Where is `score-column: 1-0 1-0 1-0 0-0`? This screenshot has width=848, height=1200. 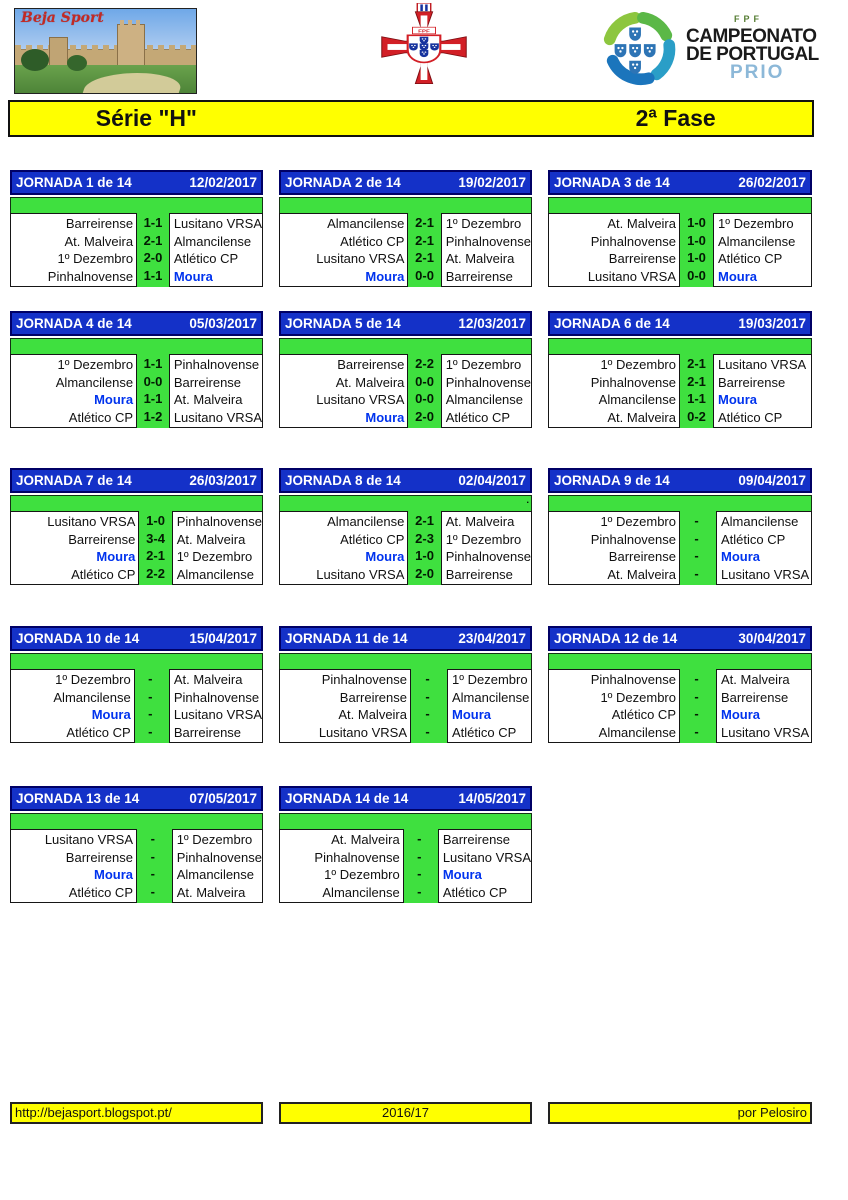 score-column: 1-0 1-0 1-0 0-0 is located at coordinates (696, 250).